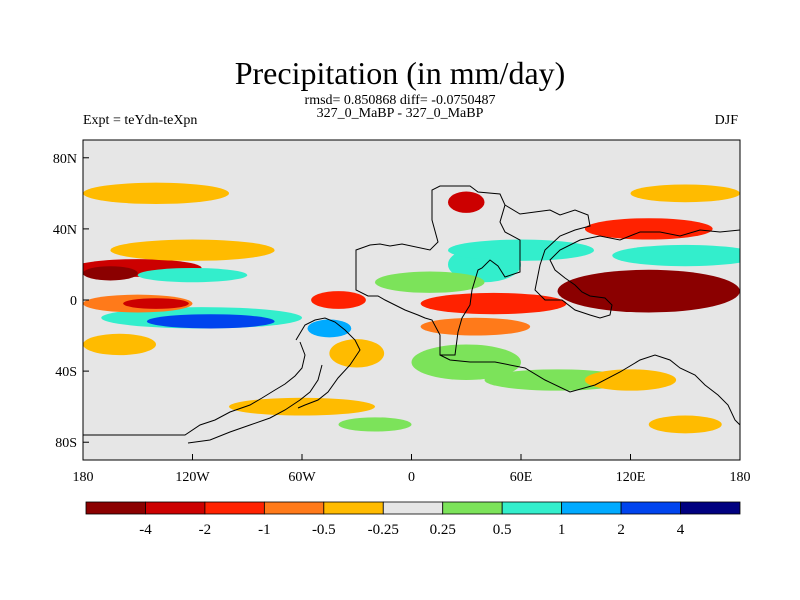 The width and height of the screenshot is (800, 600). Describe the element at coordinates (631, 477) in the screenshot. I see `x-tick-label: 120E` at that location.